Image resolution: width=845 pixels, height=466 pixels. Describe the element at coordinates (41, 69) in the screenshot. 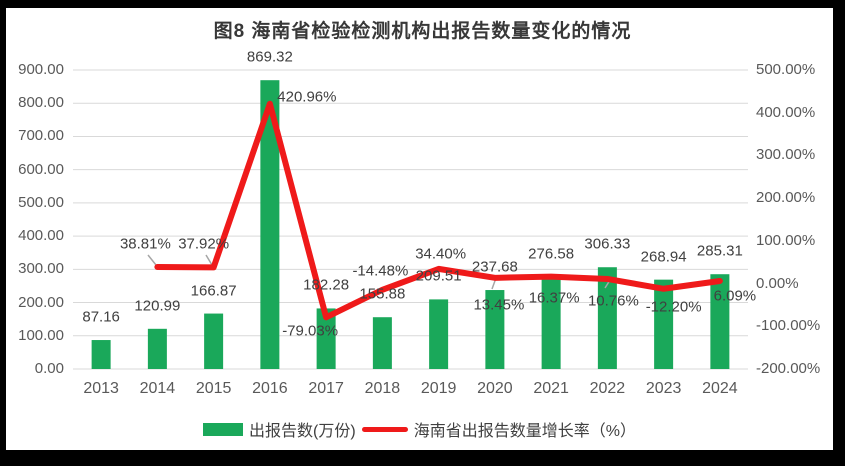

I see `y-axis-left-tick: 900.00` at that location.